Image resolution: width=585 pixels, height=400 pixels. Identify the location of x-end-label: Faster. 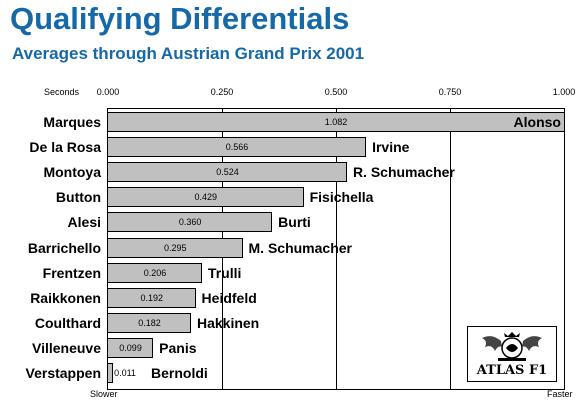
(560, 394).